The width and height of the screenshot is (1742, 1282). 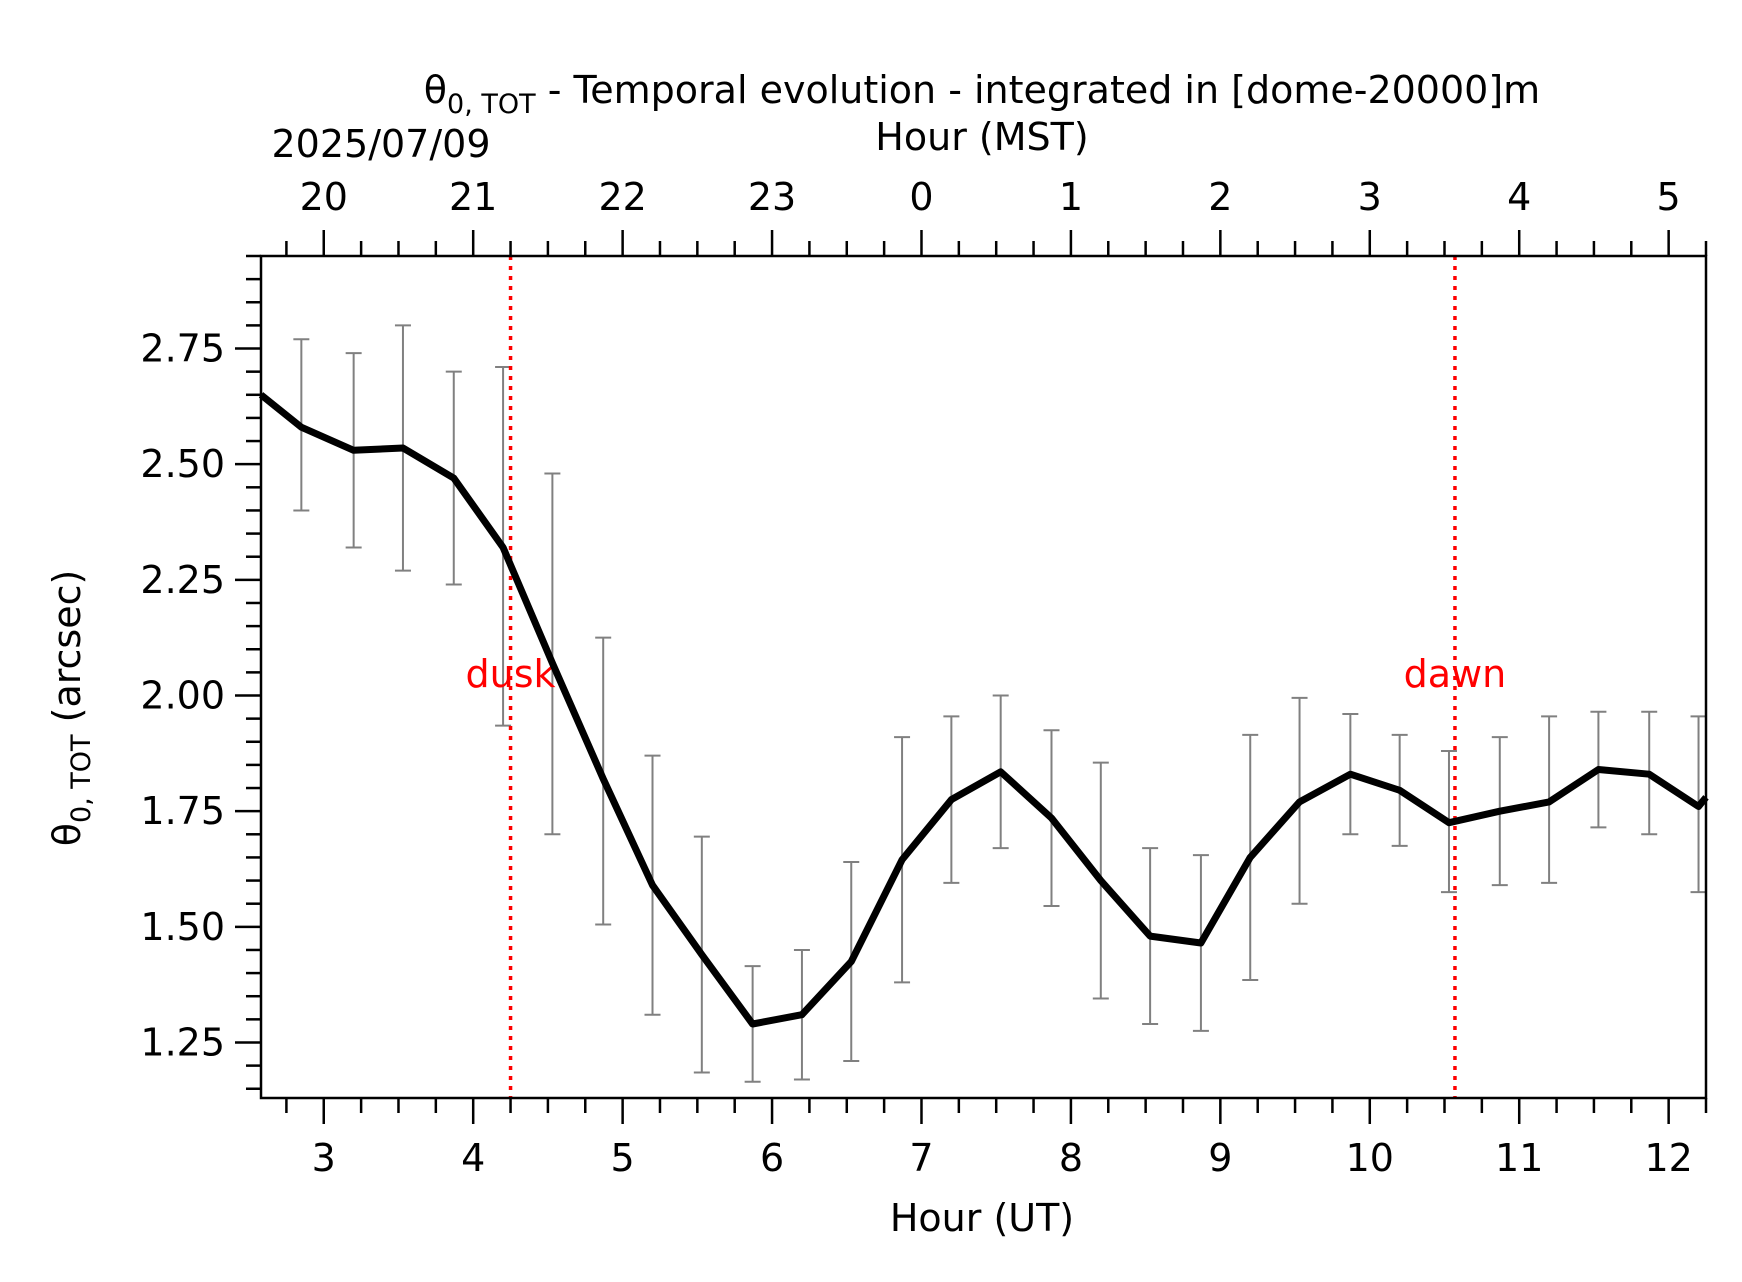 I want to click on x-tick-label: 7, so click(x=921, y=1158).